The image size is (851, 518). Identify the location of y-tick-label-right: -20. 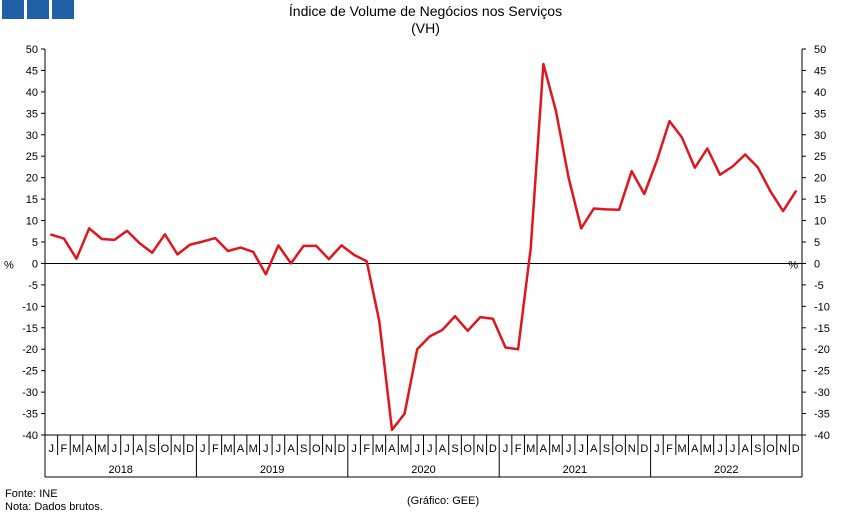
(822, 350).